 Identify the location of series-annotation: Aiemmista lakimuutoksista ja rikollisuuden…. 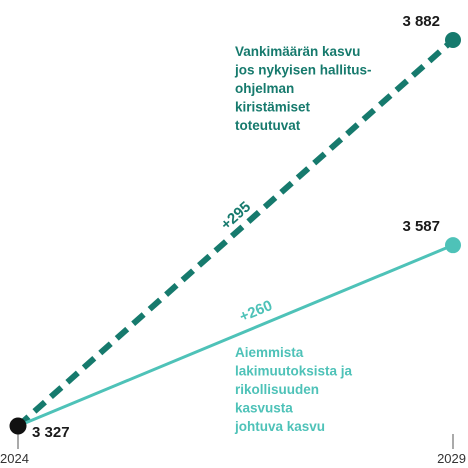
(293, 389).